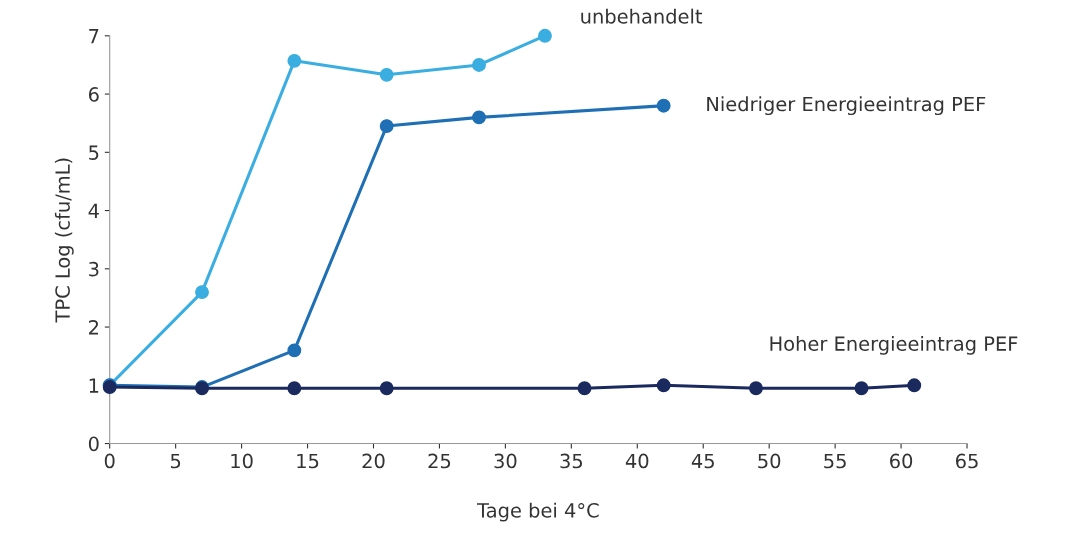  Describe the element at coordinates (94, 152) in the screenshot. I see `y-tick-label: 5` at that location.